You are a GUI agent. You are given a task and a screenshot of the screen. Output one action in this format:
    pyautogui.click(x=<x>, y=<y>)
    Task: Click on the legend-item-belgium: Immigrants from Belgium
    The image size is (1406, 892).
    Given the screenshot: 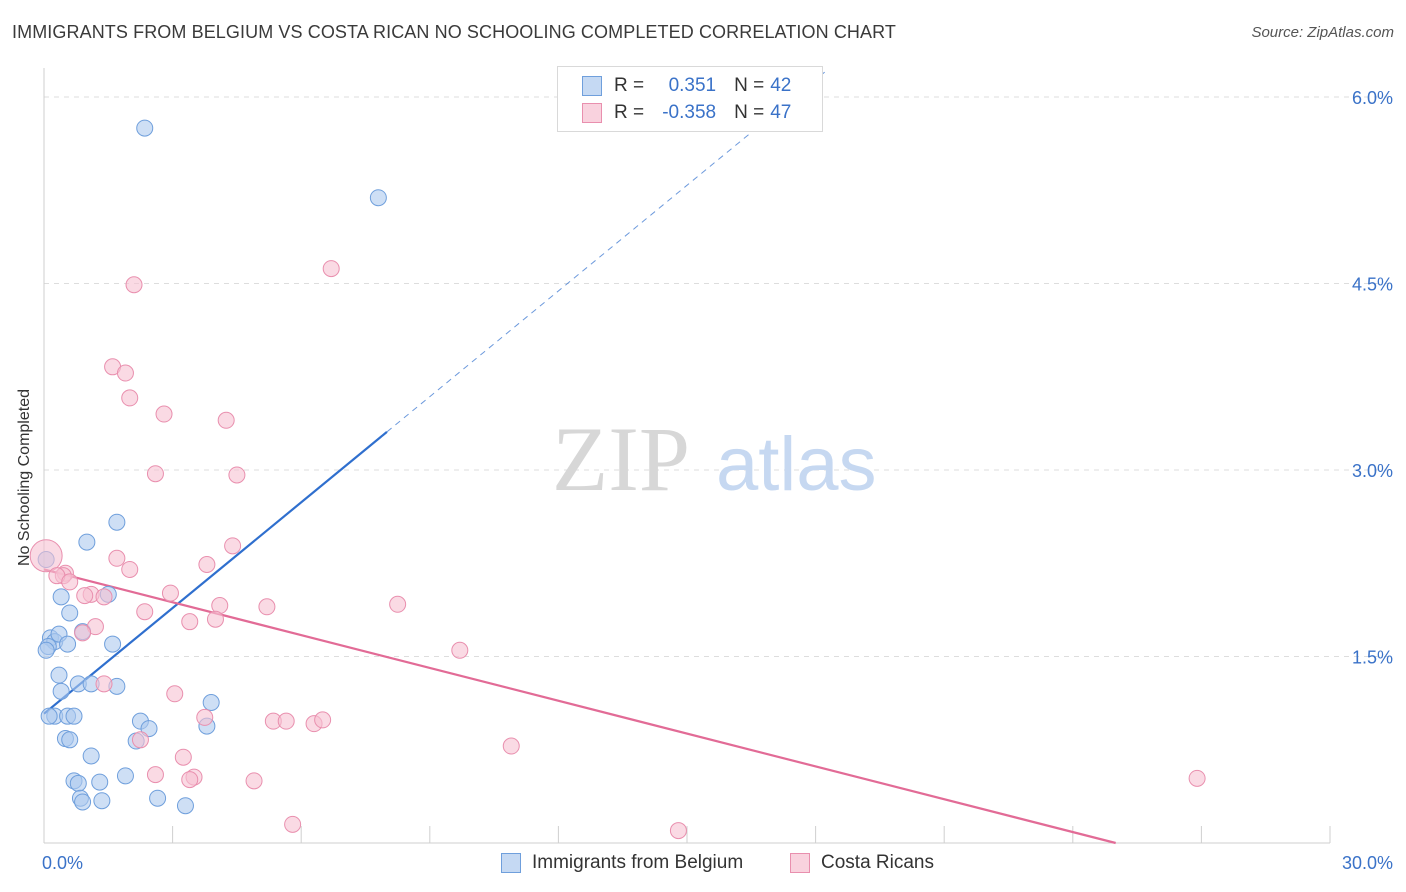 What is the action you would take?
    pyautogui.click(x=622, y=863)
    